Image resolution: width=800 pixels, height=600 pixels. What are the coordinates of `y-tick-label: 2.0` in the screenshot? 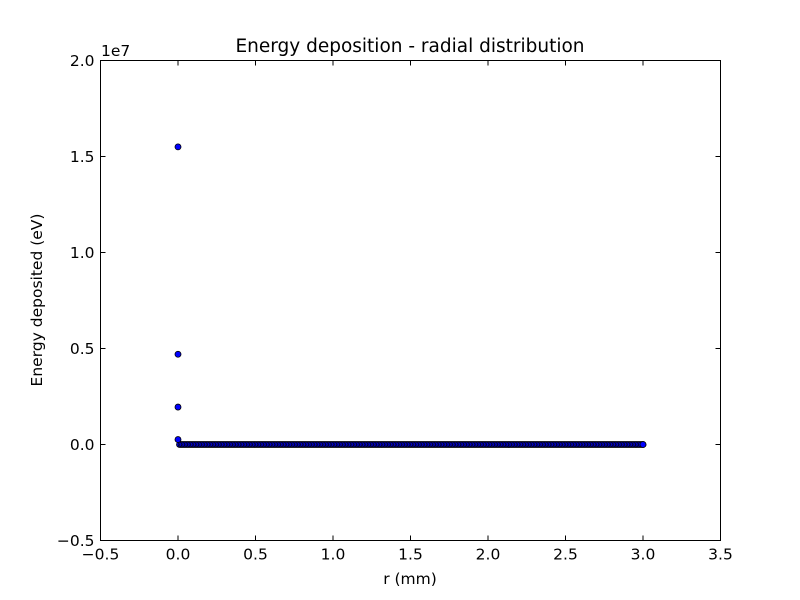 It's located at (82, 61).